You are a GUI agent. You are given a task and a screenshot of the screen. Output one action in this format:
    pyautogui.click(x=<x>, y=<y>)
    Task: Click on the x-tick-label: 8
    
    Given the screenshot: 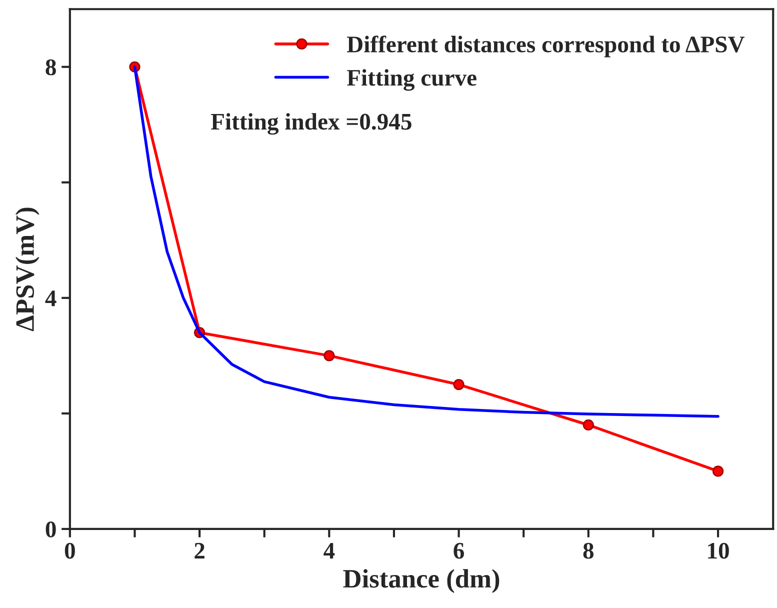 What is the action you would take?
    pyautogui.click(x=588, y=550)
    